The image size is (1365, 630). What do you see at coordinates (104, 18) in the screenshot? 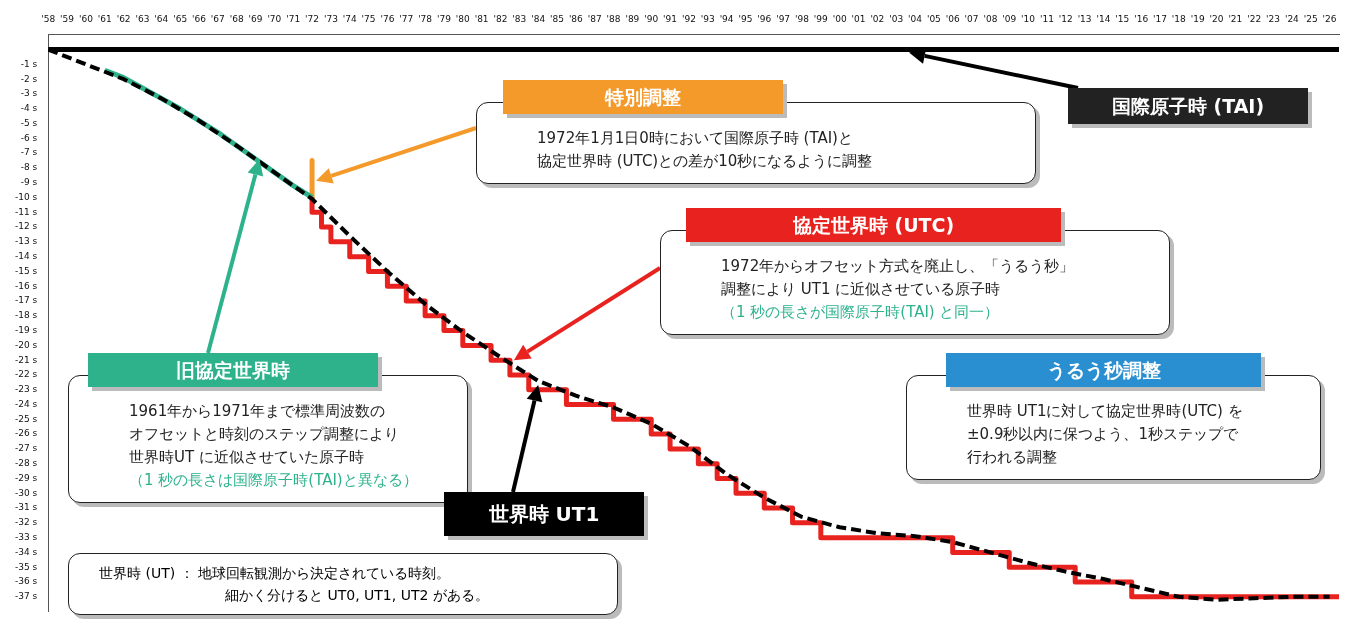
I see `x-tick-label: '61` at bounding box center [104, 18].